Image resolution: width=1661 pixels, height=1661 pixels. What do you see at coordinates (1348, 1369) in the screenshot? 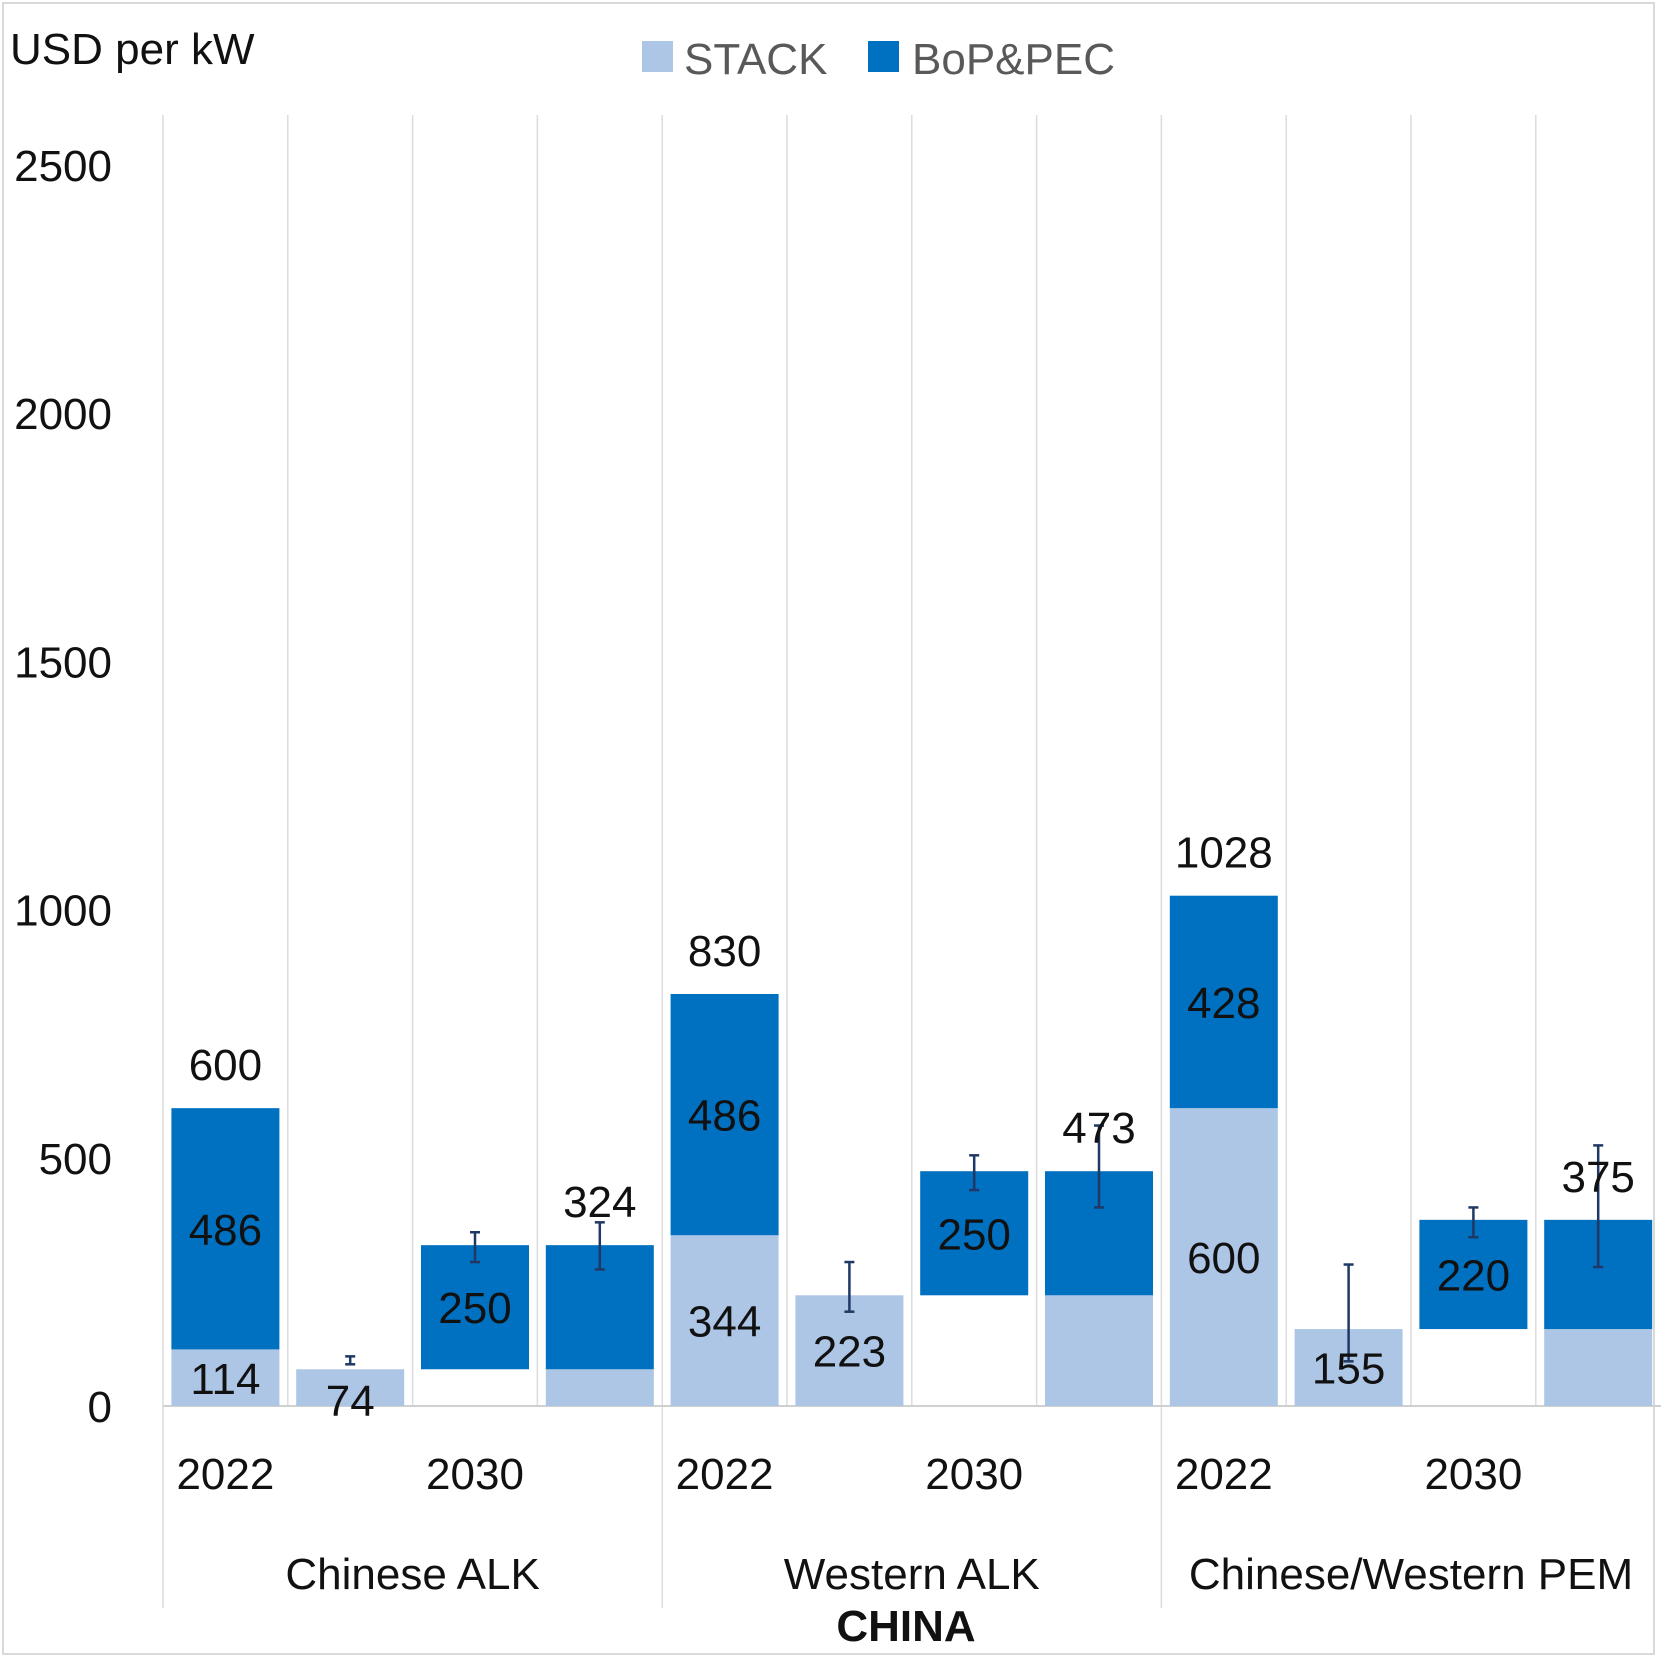
I see `stack-value-label: 155` at bounding box center [1348, 1369].